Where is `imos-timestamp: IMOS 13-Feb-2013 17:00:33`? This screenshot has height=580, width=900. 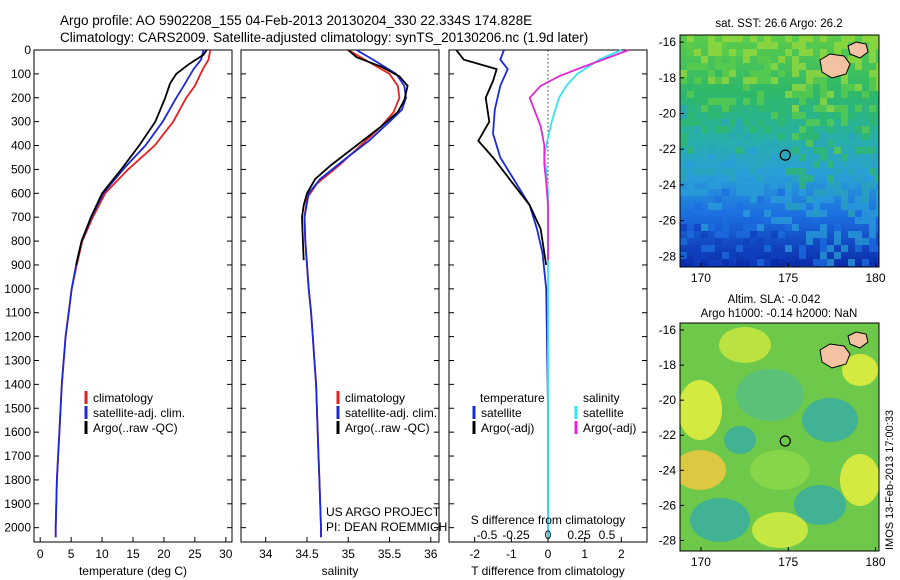
imos-timestamp: IMOS 13-Feb-2013 17:00:33 is located at coordinates (890, 480).